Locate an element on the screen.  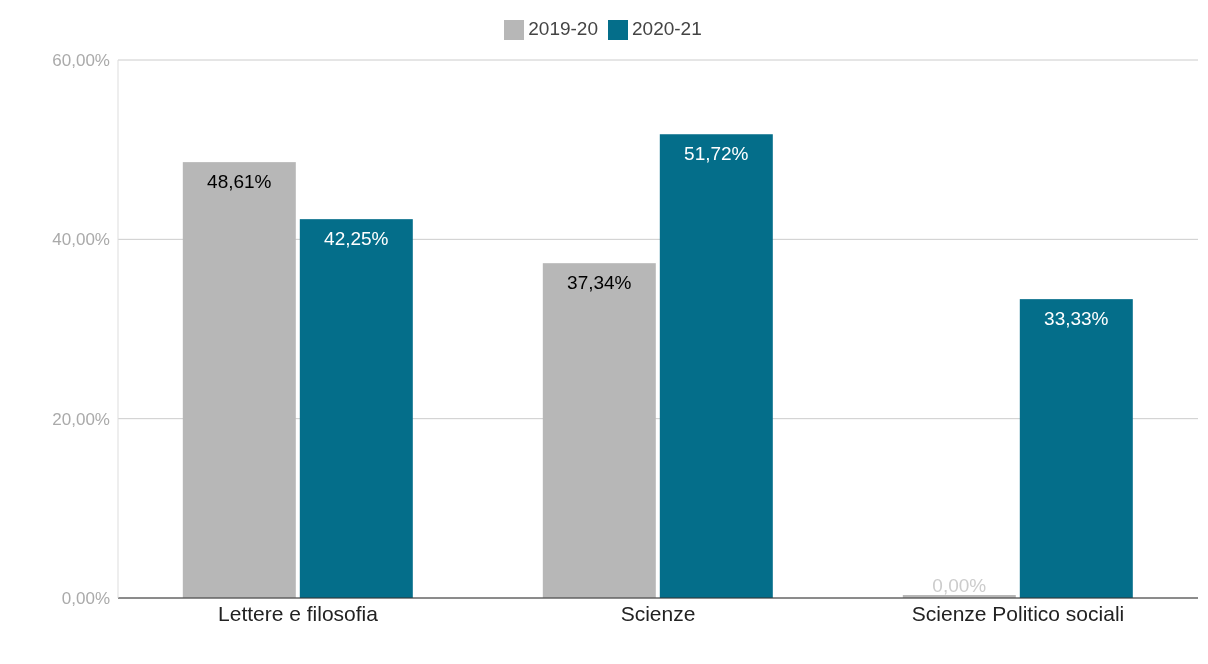
data-label: 51,72% is located at coordinates (716, 154).